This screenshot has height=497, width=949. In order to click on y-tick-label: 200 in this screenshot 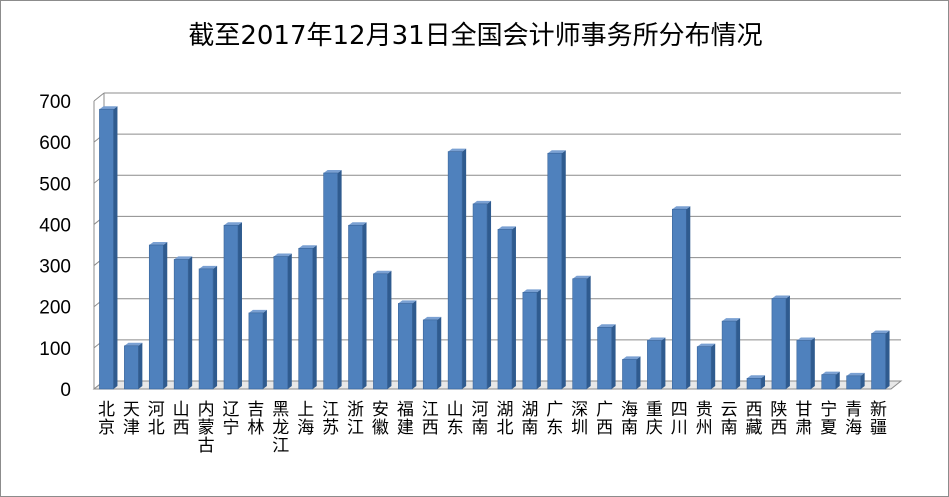, I will do `click(55, 308)`.